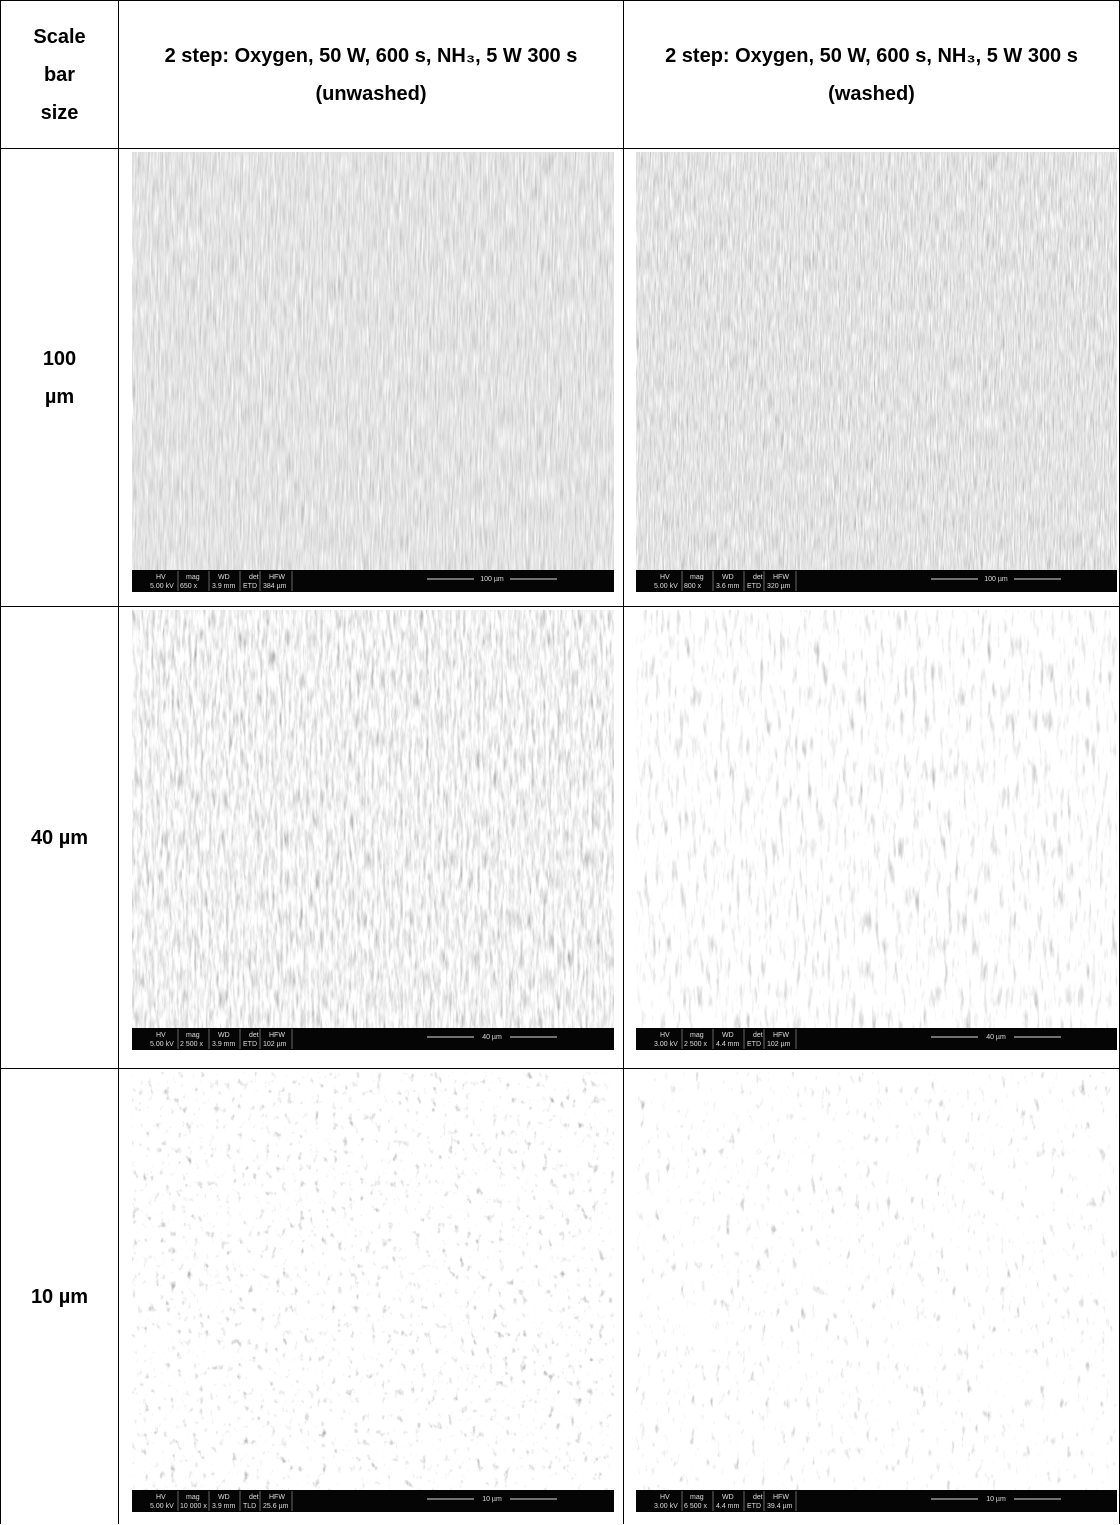 The height and width of the screenshot is (1525, 1120). I want to click on row-label: 100 µm, so click(59, 378).